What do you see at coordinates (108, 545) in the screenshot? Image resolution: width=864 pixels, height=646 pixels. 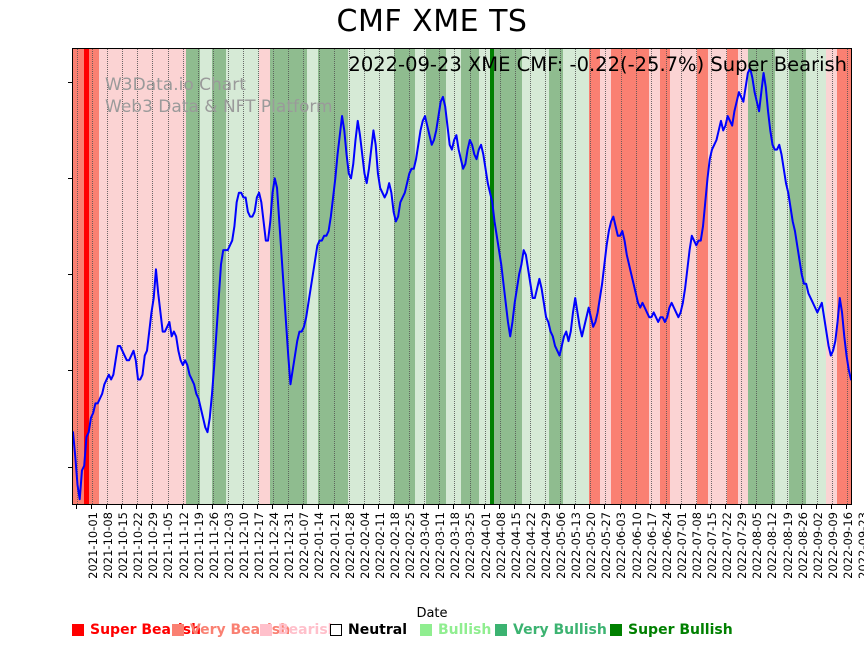 I see `x-tick-label: 2021-10-08` at bounding box center [108, 545].